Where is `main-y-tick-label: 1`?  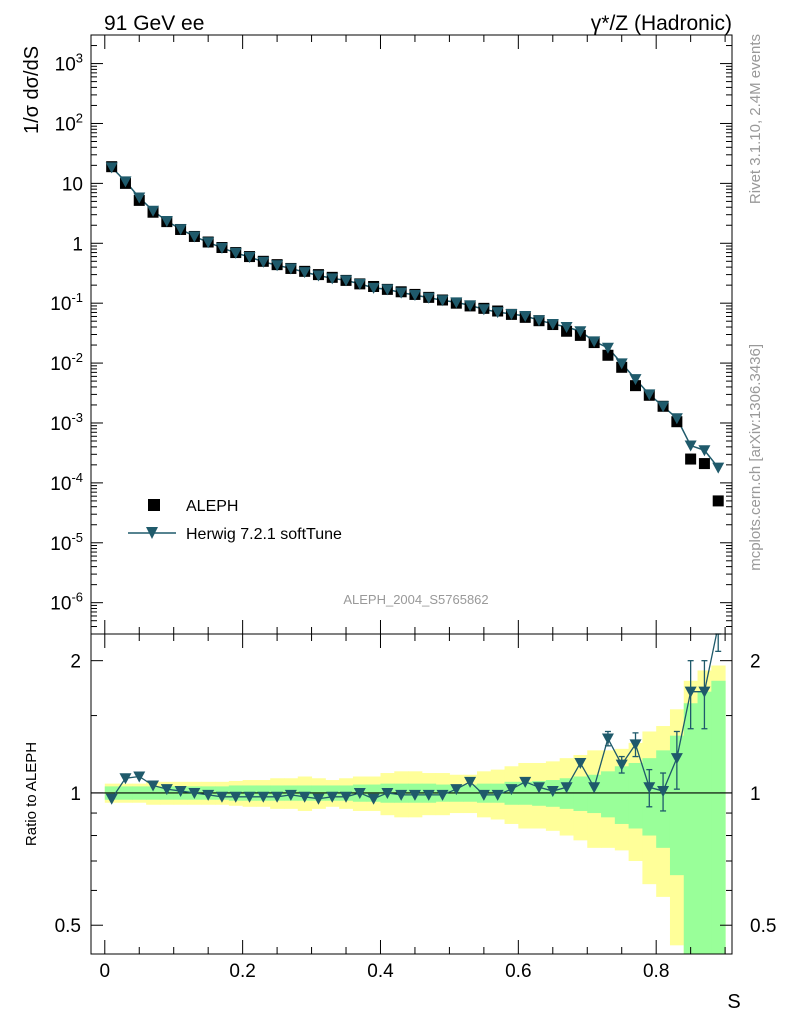 main-y-tick-label: 1 is located at coordinates (77, 244).